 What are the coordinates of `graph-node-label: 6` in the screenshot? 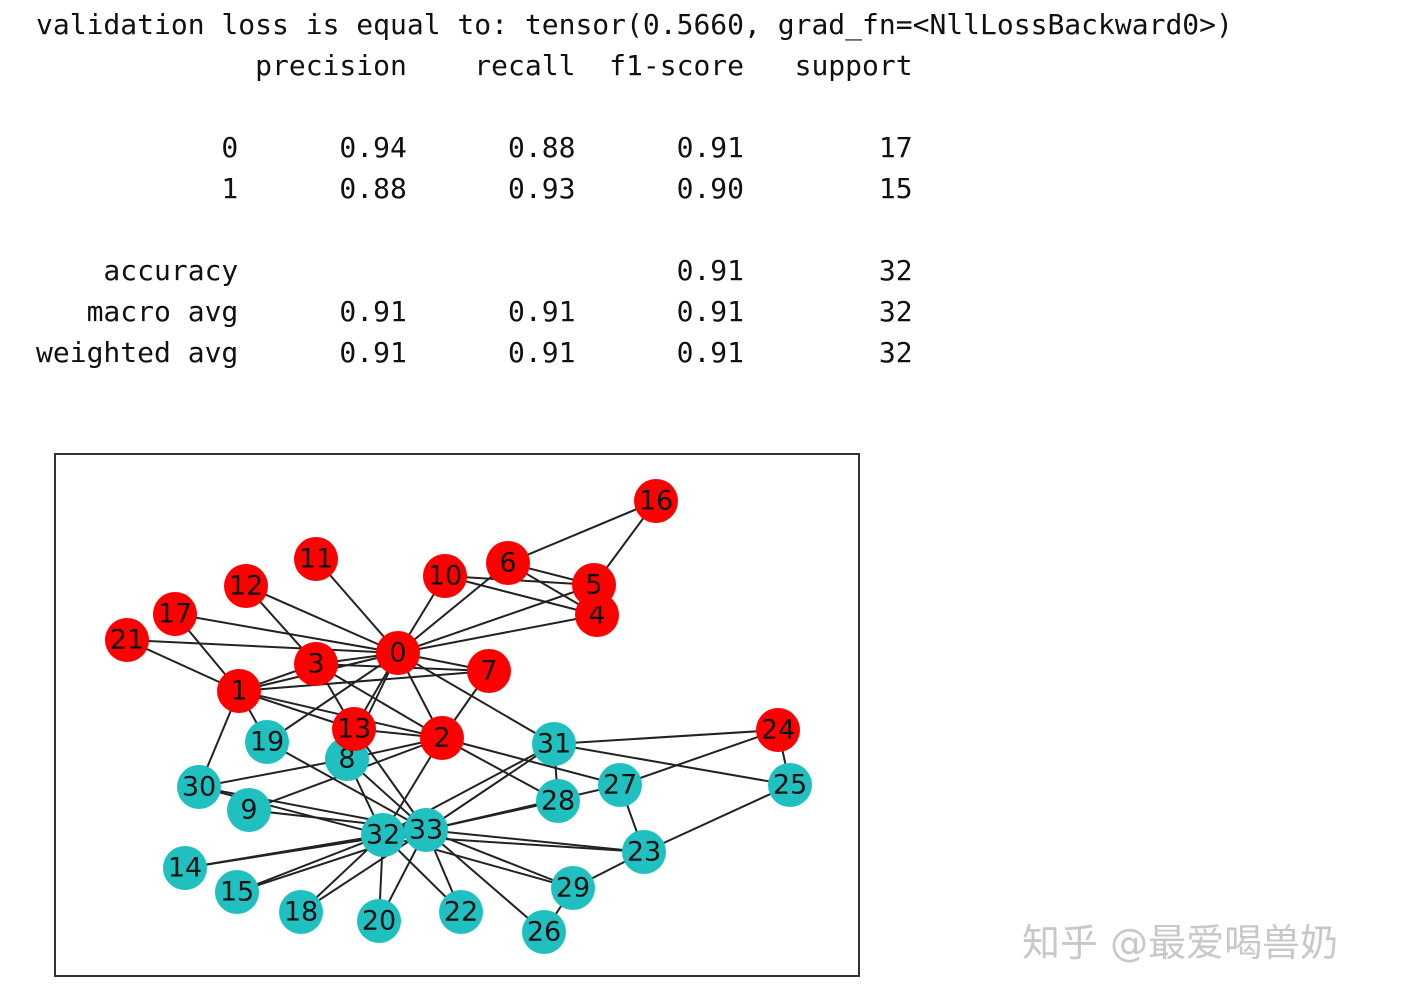 It's located at (507, 563).